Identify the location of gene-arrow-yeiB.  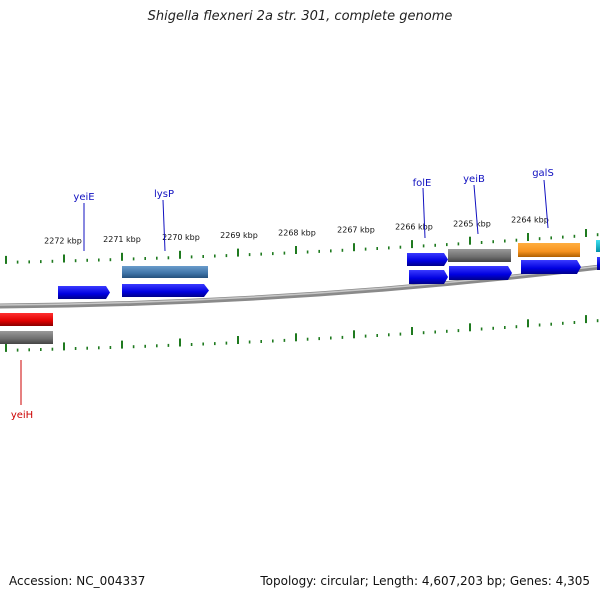
(480, 273).